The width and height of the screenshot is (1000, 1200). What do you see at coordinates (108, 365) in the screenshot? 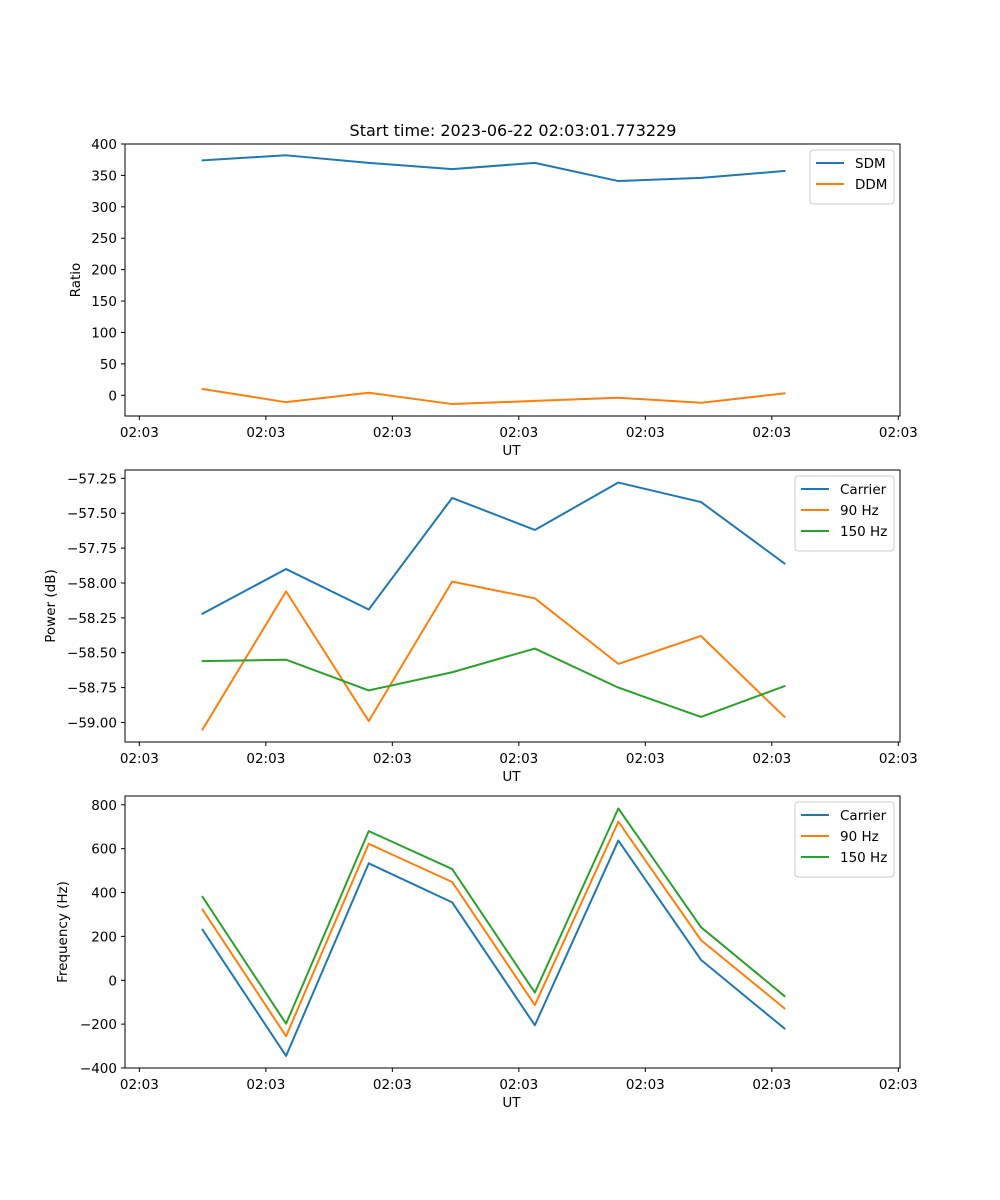
I see `y-tick-label: 50` at bounding box center [108, 365].